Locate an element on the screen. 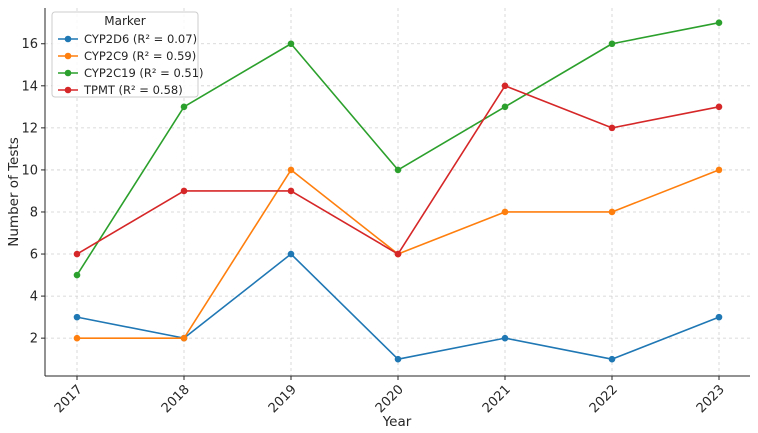 This screenshot has width=758, height=433. y-tick-label: 2 is located at coordinates (34, 339).